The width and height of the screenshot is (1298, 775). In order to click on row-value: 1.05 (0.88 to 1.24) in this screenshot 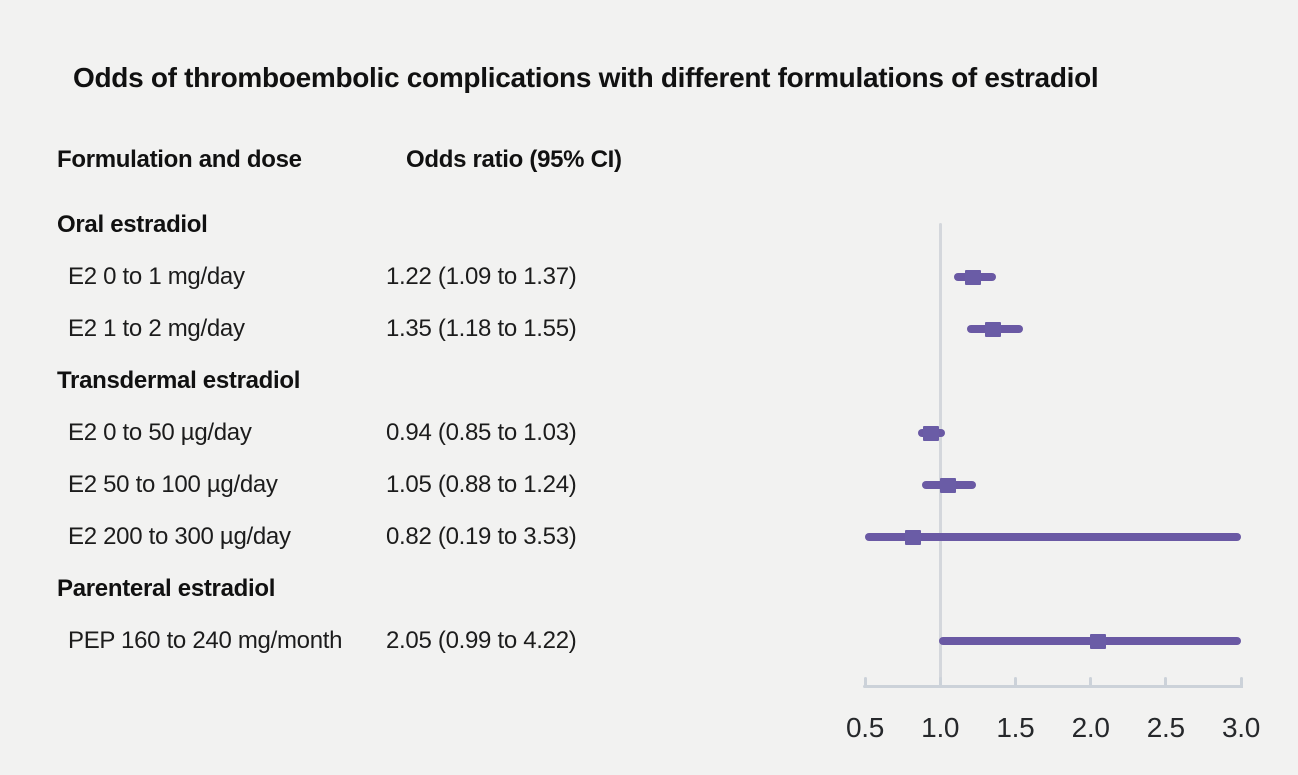, I will do `click(481, 484)`.